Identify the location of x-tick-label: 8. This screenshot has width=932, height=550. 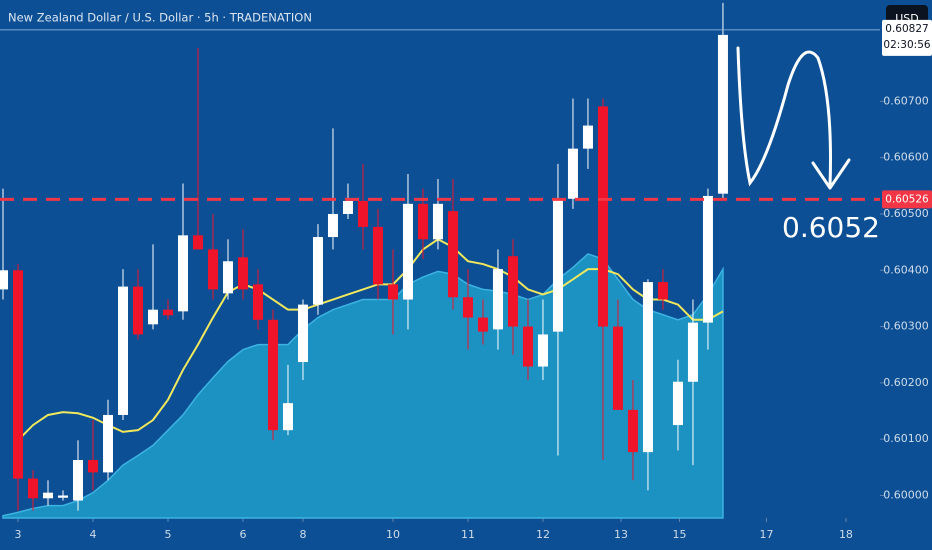
(302, 534).